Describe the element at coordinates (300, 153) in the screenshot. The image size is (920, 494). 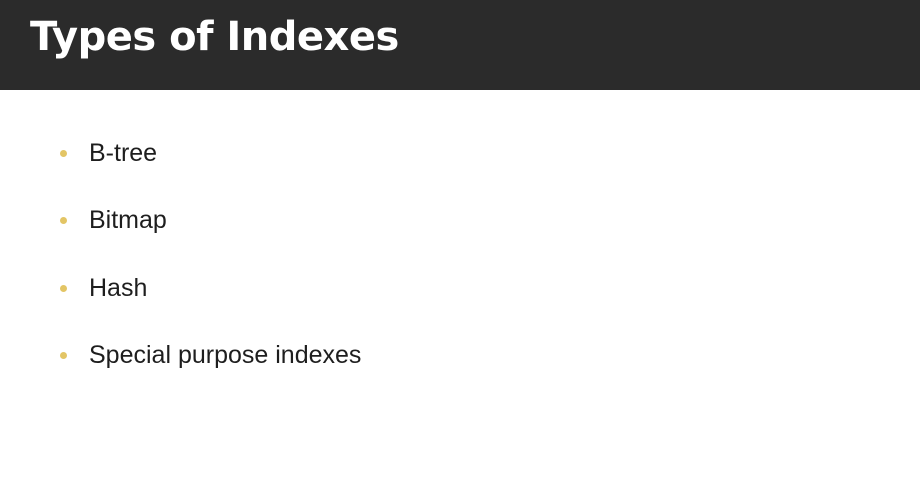
I see `bullet-item-b-tree: B-tree` at that location.